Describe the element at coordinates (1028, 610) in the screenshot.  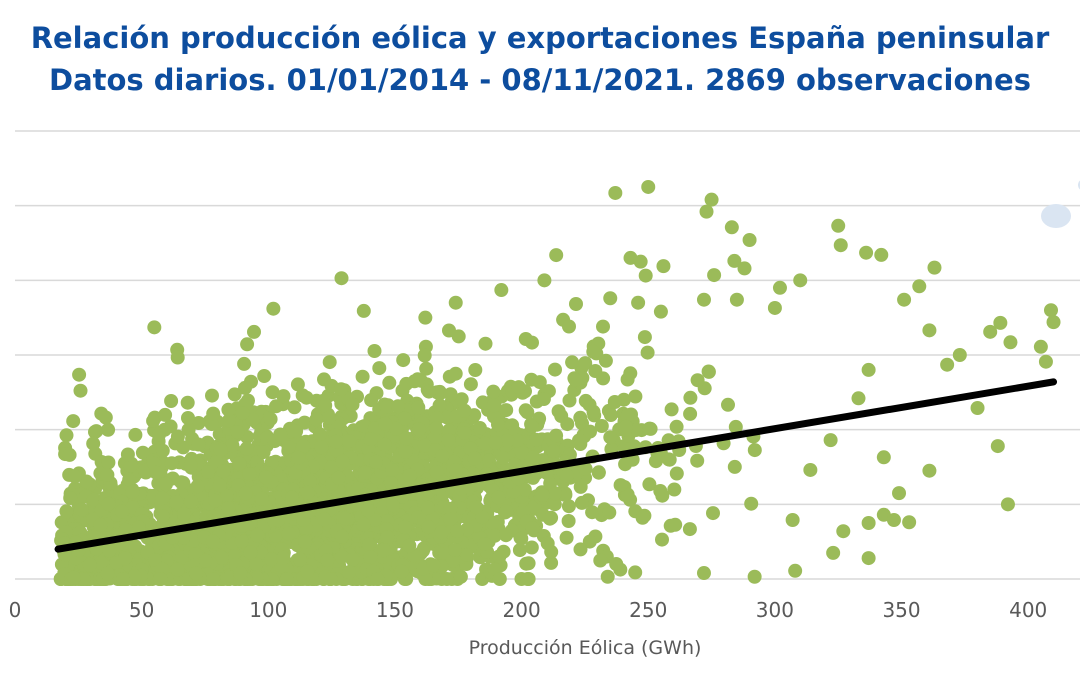
I see `x-tick-label: 400` at that location.